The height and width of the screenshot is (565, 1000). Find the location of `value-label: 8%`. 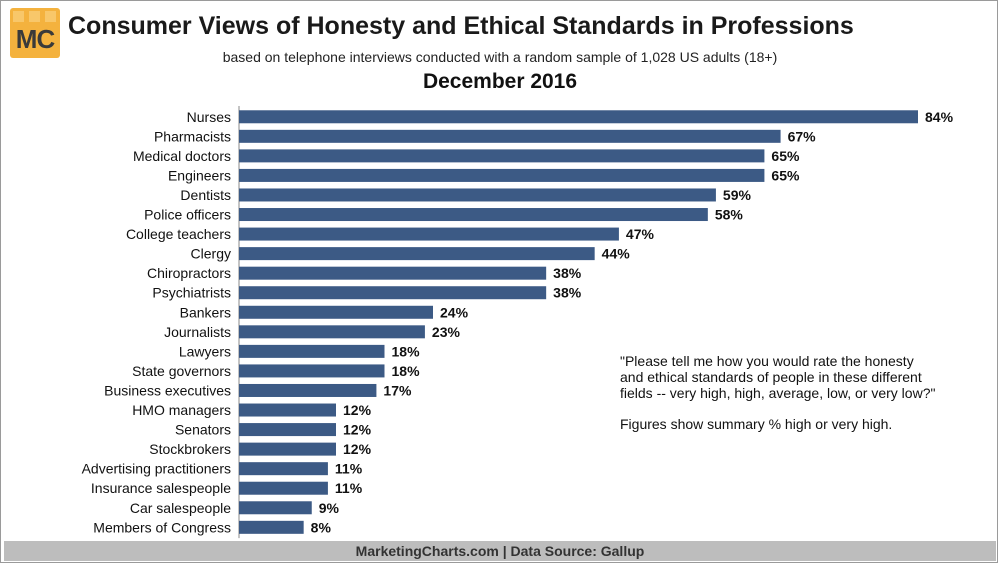

value-label: 8% is located at coordinates (321, 527).